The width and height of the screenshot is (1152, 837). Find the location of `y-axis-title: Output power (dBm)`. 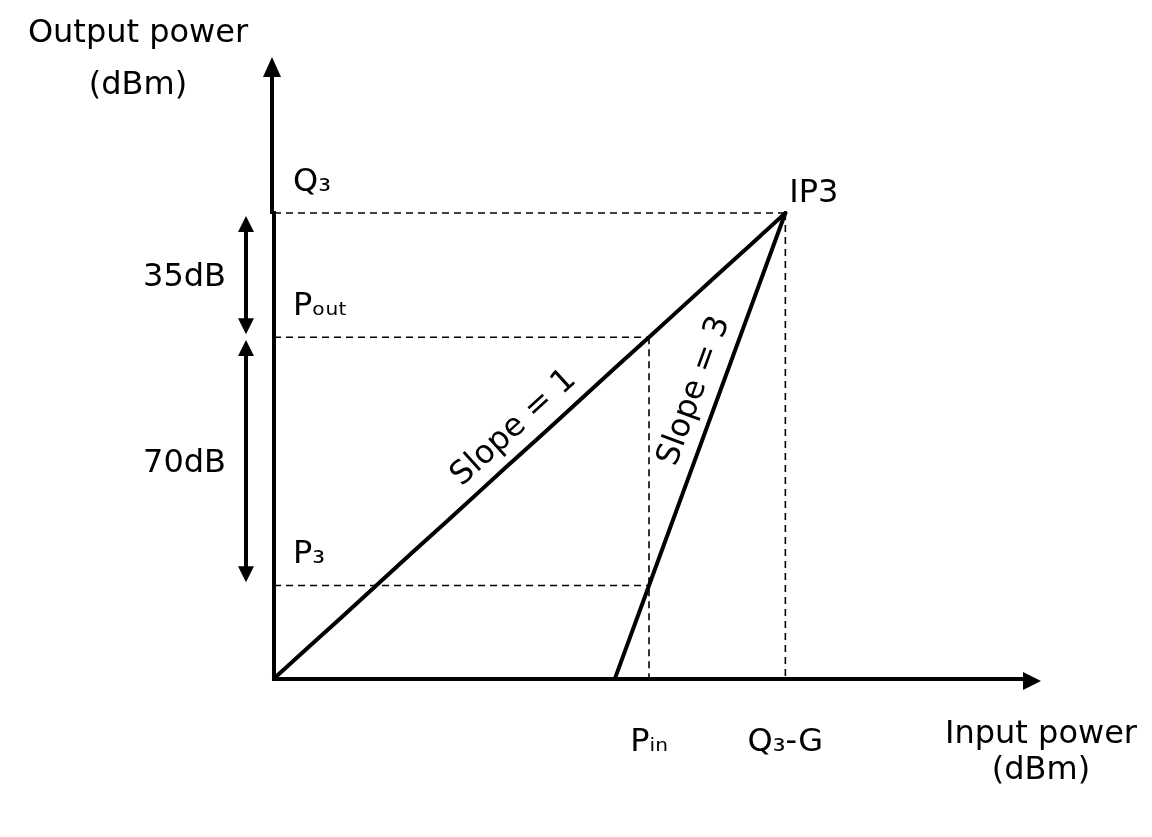

y-axis-title: Output power (dBm) is located at coordinates (138, 57).